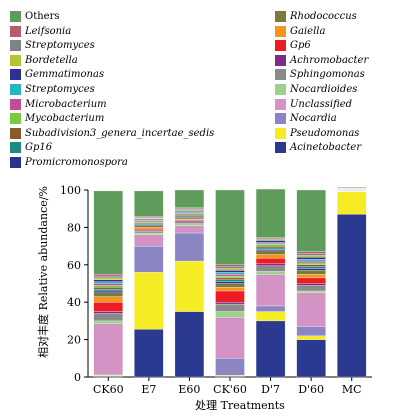 The image size is (405, 415). I want to click on x-axis-label: 处理 Treatments, so click(240, 405).